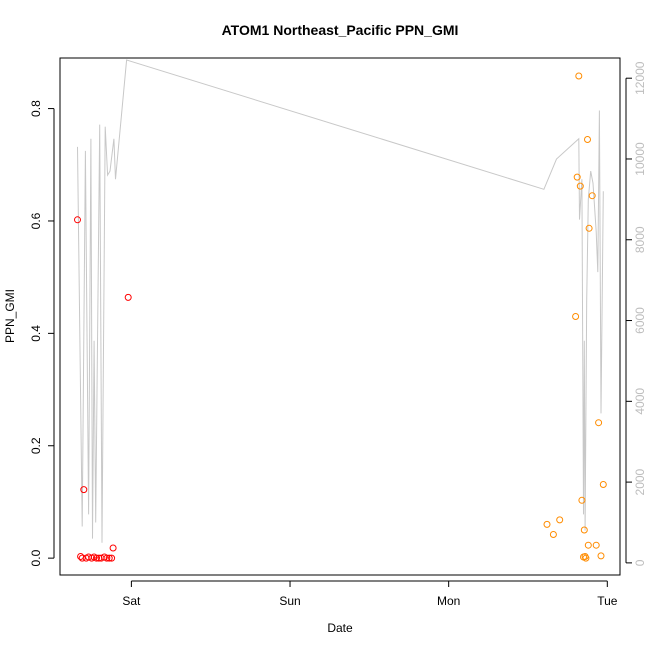 This screenshot has width=650, height=650. What do you see at coordinates (640, 239) in the screenshot?
I see `y2-tick-label: 8000` at bounding box center [640, 239].